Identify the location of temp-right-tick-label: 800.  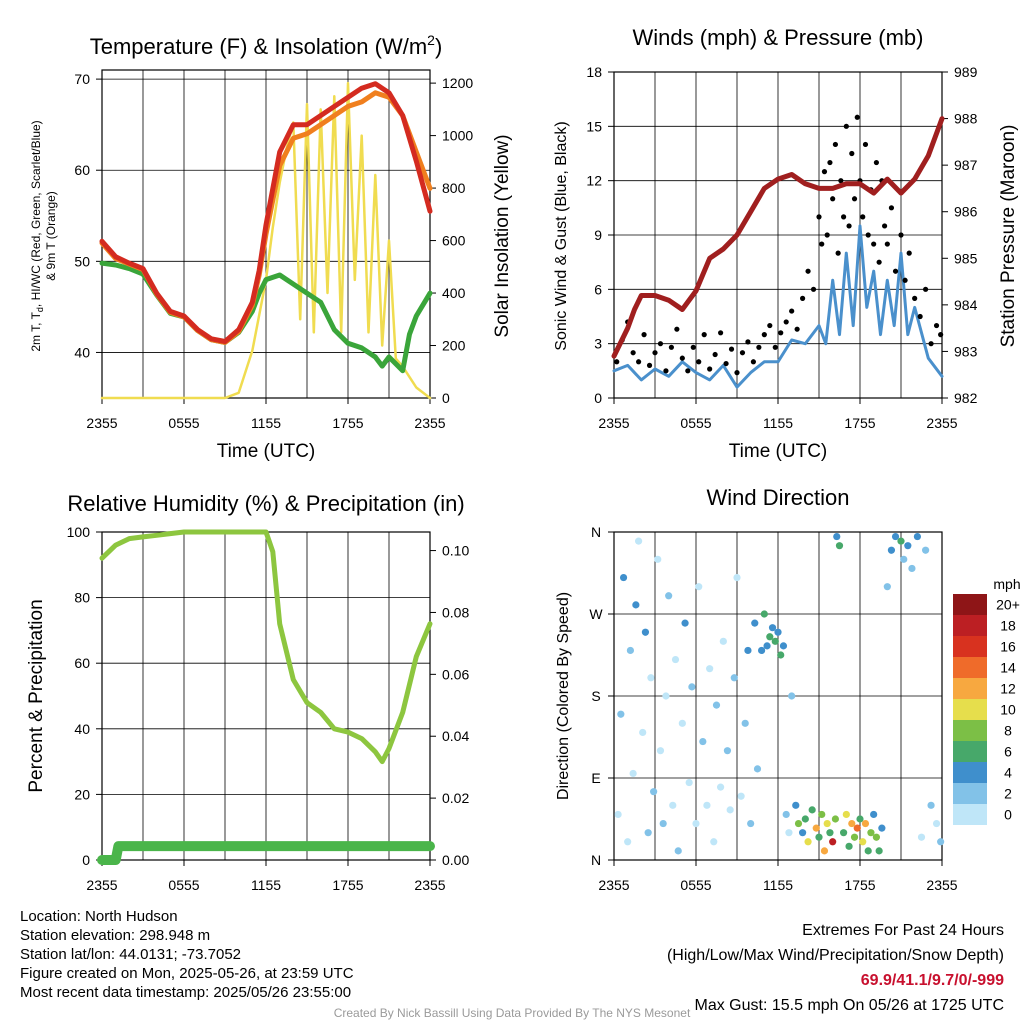
(454, 188).